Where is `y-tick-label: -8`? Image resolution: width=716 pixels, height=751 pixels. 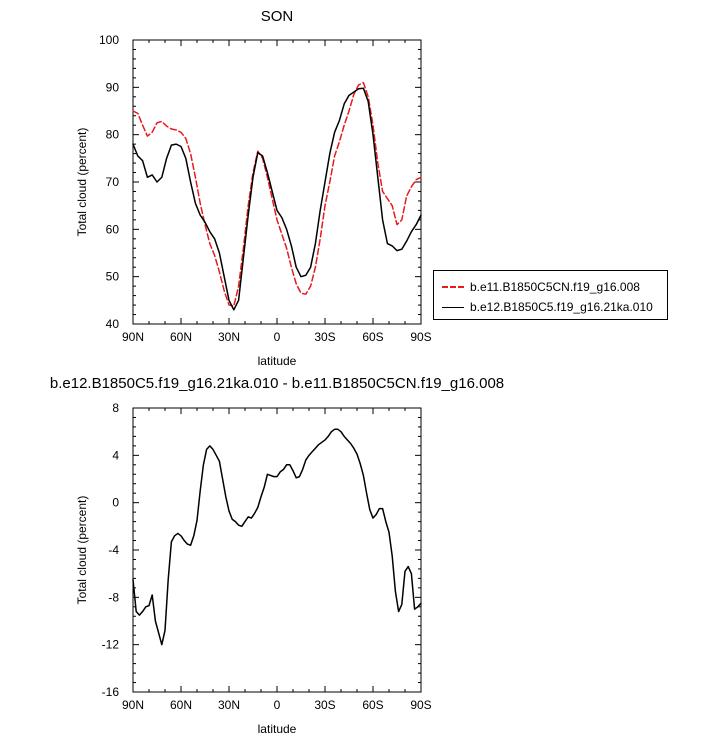 y-tick-label: -8 is located at coordinates (113, 597).